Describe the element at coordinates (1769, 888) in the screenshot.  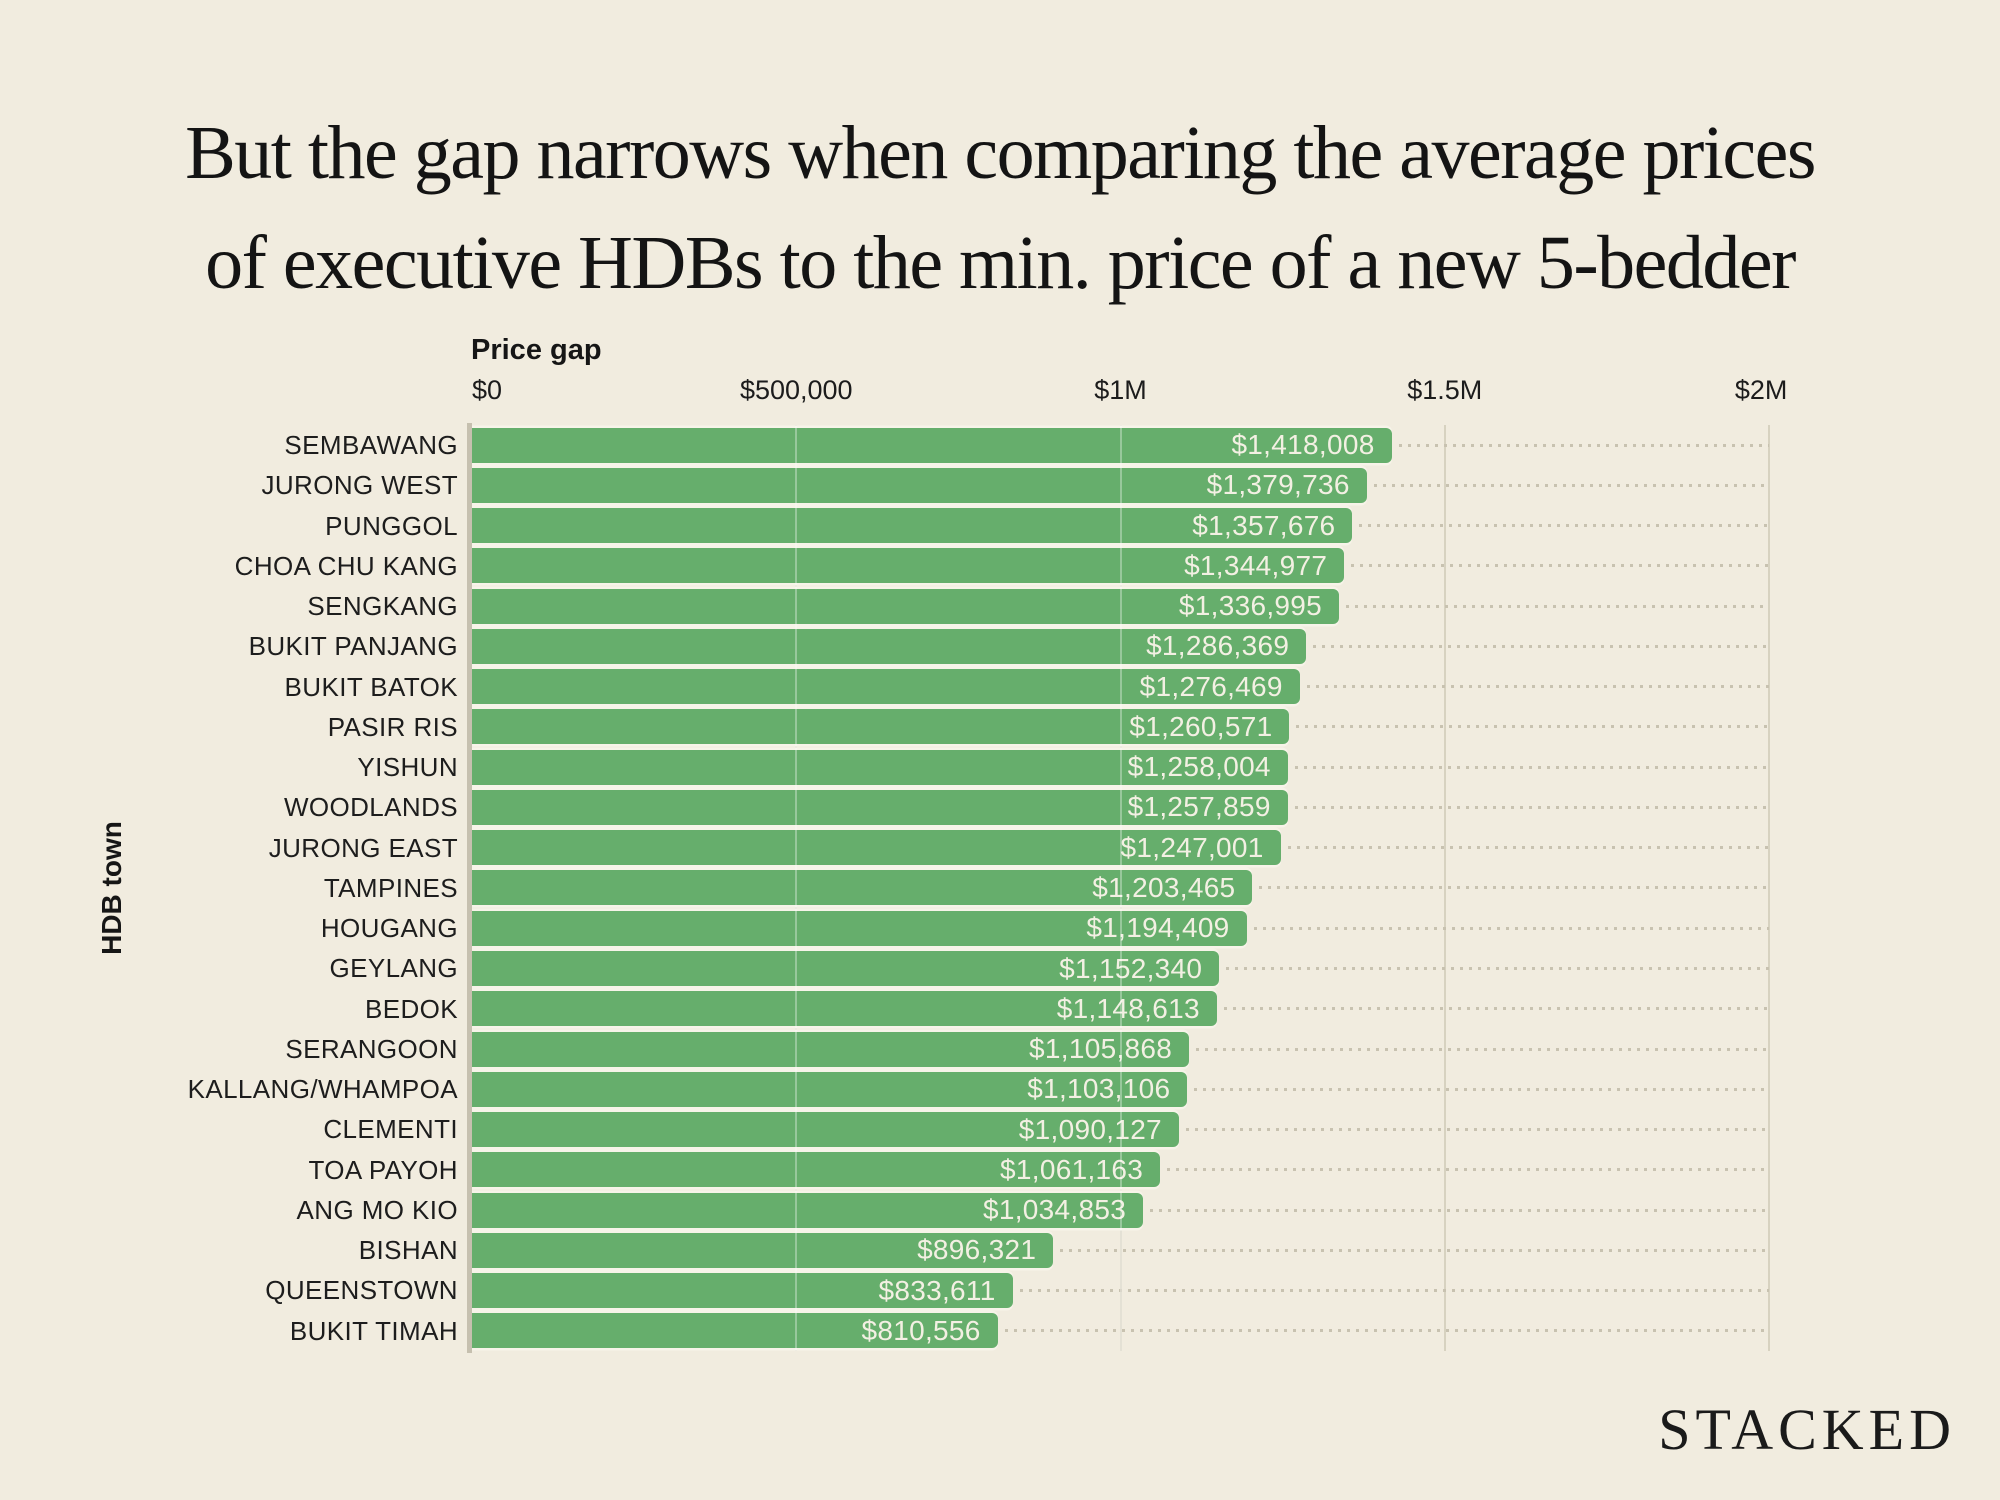
I see `x-gridline` at that location.